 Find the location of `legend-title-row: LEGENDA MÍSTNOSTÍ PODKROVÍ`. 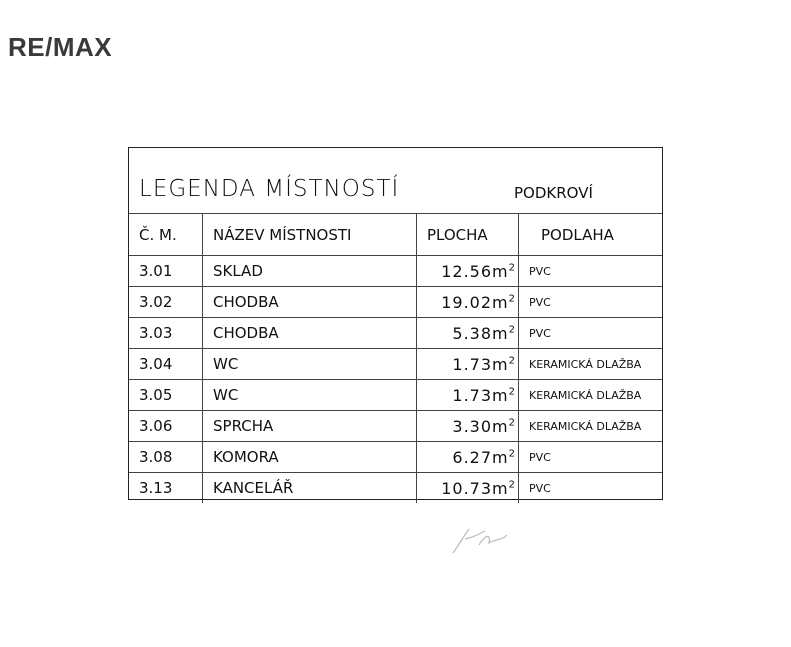

legend-title-row: LEGENDA MÍSTNOSTÍ PODKROVÍ is located at coordinates (395, 181).